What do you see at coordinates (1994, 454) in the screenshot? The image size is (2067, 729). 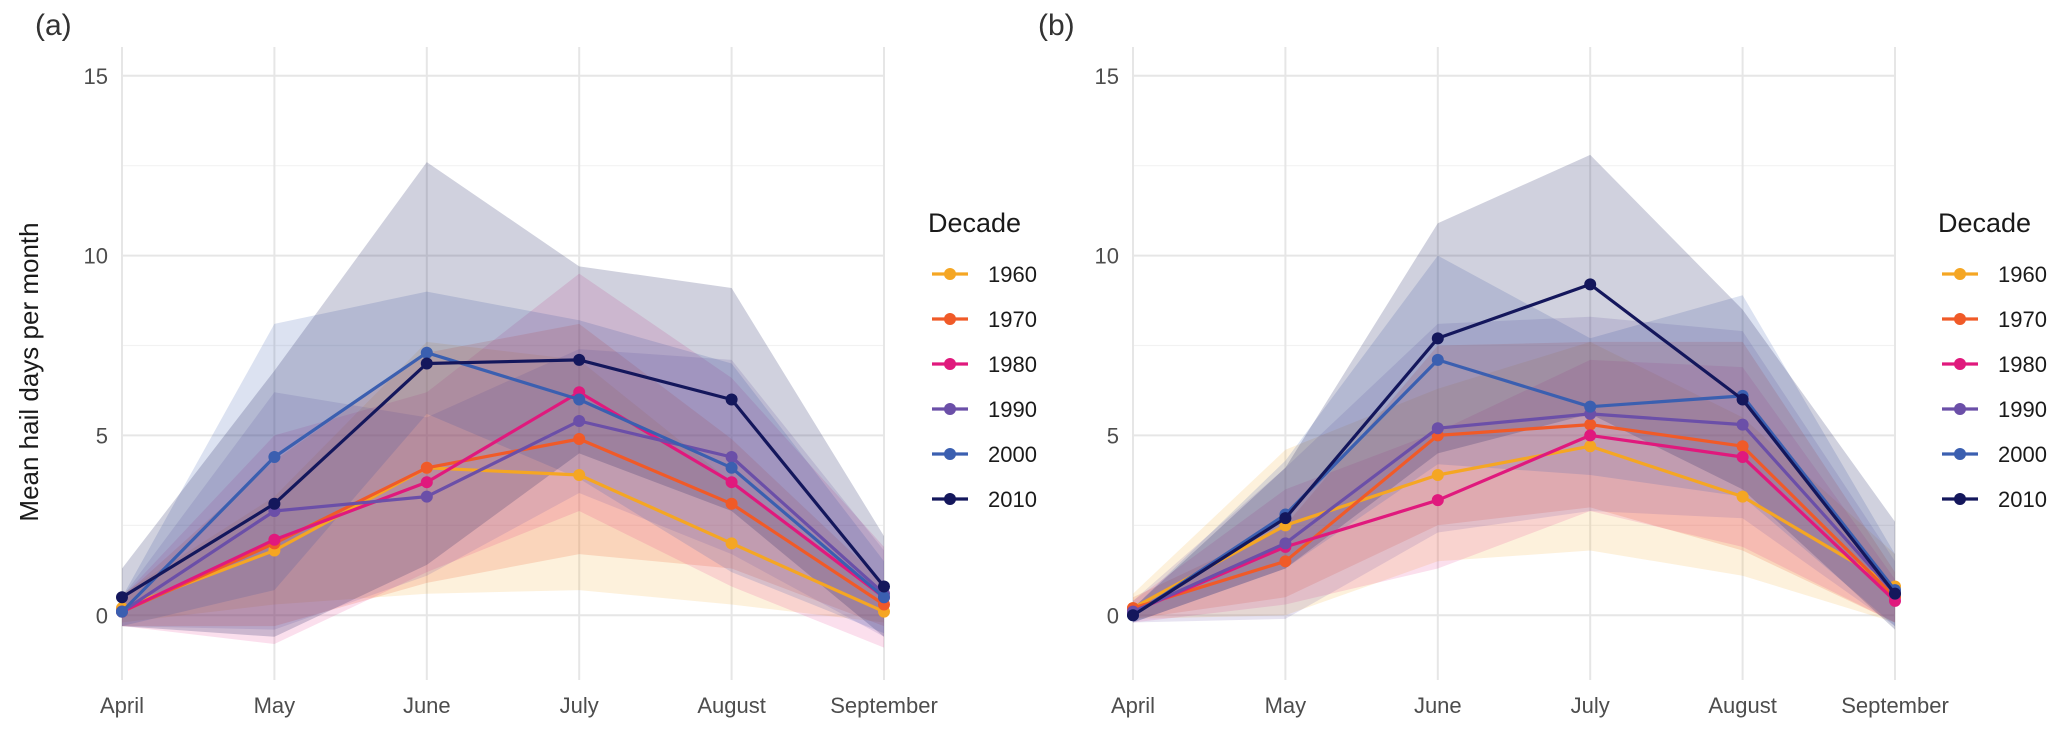 I see `legend-item-2000: 2000` at bounding box center [1994, 454].